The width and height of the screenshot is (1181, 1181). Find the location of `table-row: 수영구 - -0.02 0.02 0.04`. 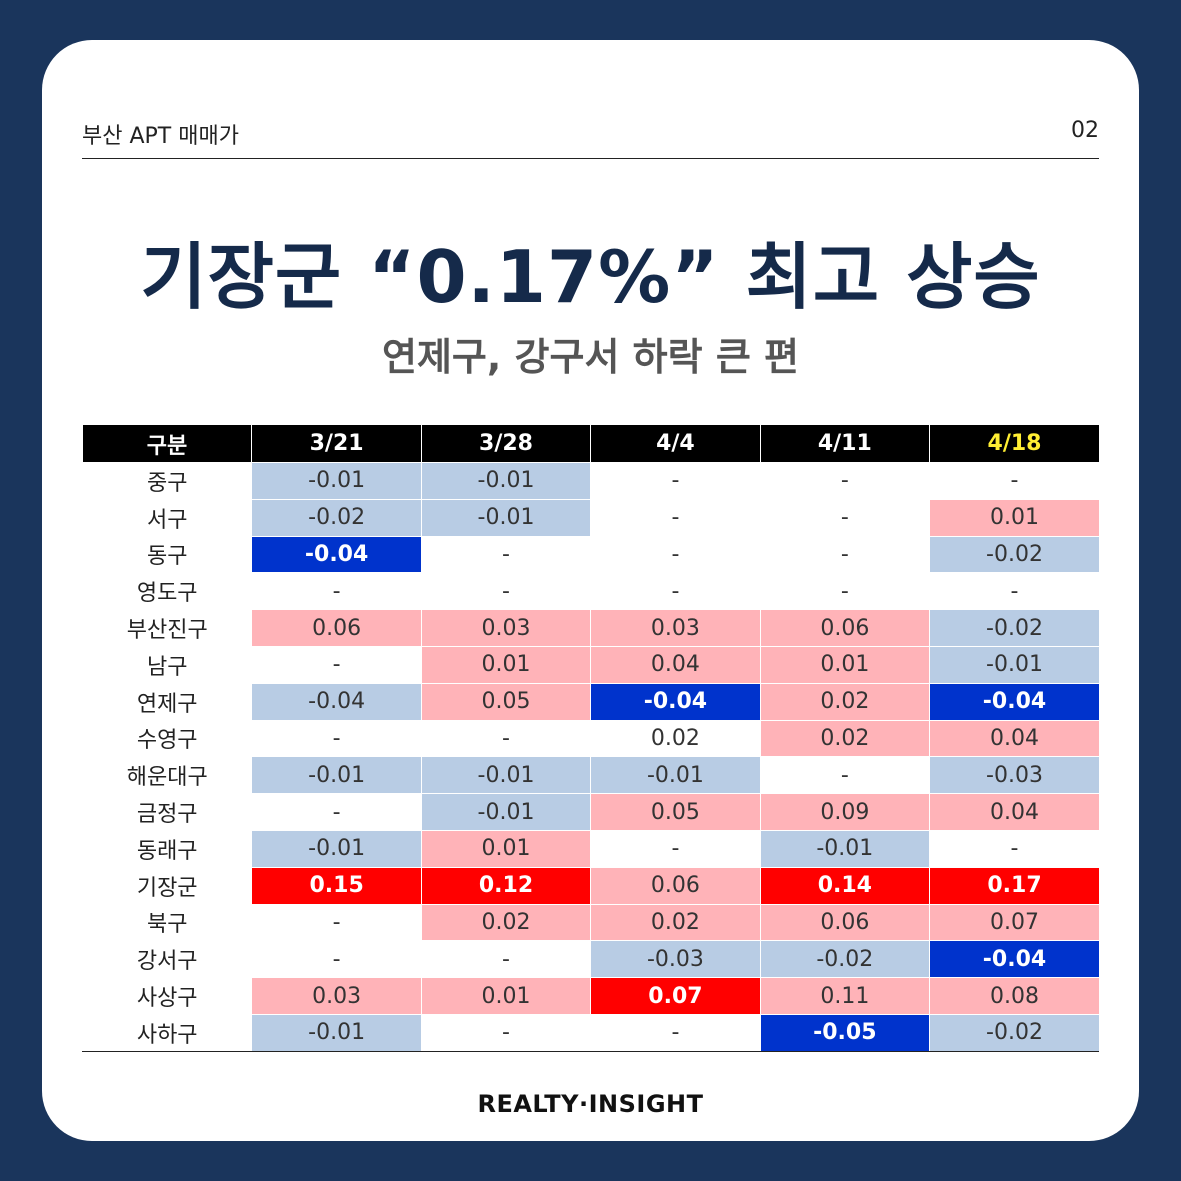

table-row: 수영구 - -0.02 0.02 0.04 is located at coordinates (590, 738).